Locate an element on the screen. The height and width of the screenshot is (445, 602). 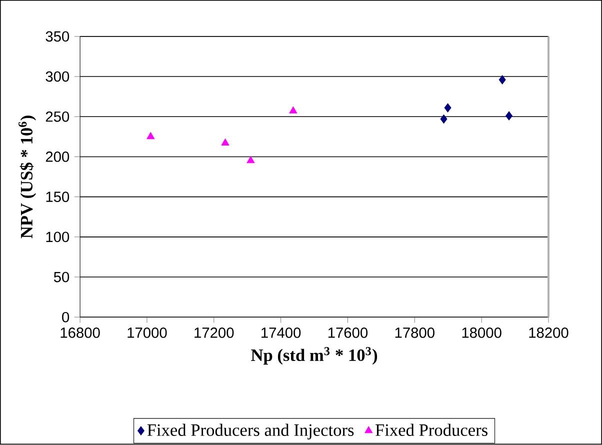
y-axis-title: NPV (US$ * 10$^{6}$) is located at coordinates (27, 177).